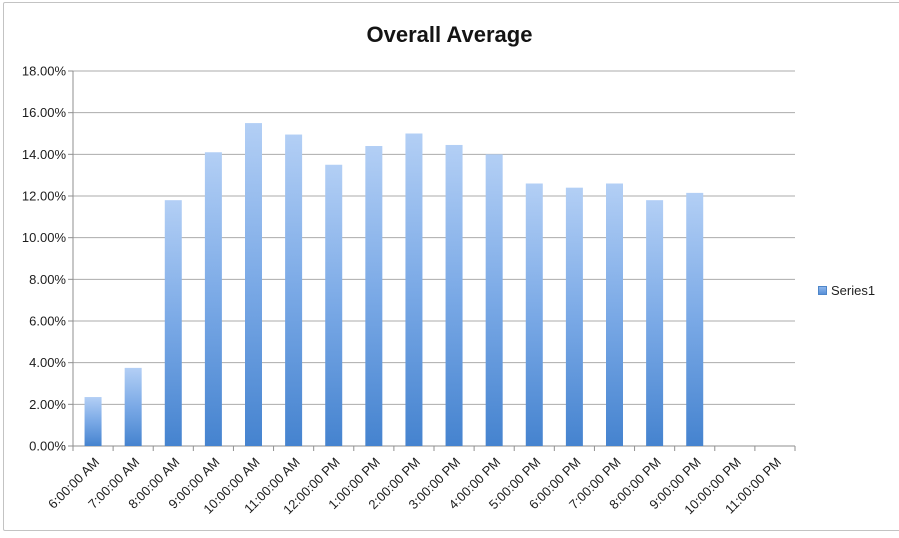 This screenshot has height=538, width=899. Describe the element at coordinates (44, 196) in the screenshot. I see `y-axis-label: 12.00%` at that location.